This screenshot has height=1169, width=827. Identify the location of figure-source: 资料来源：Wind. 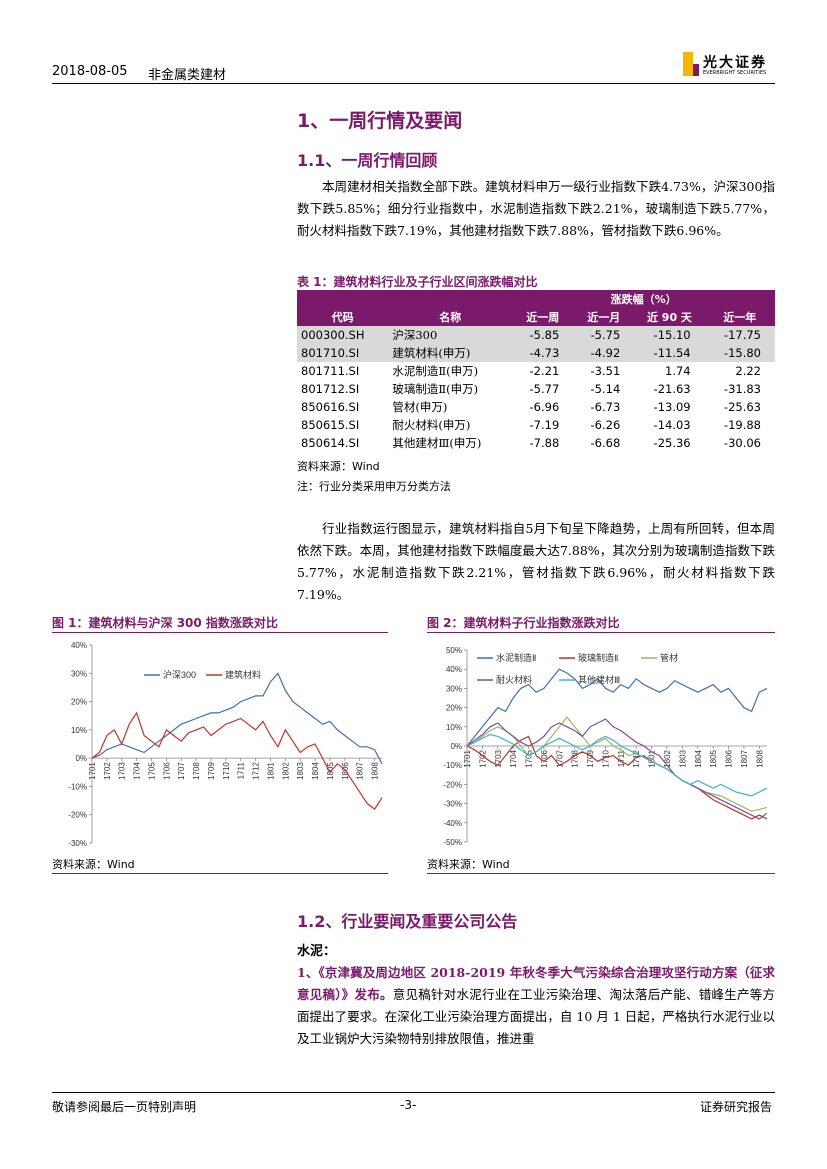
(93, 864).